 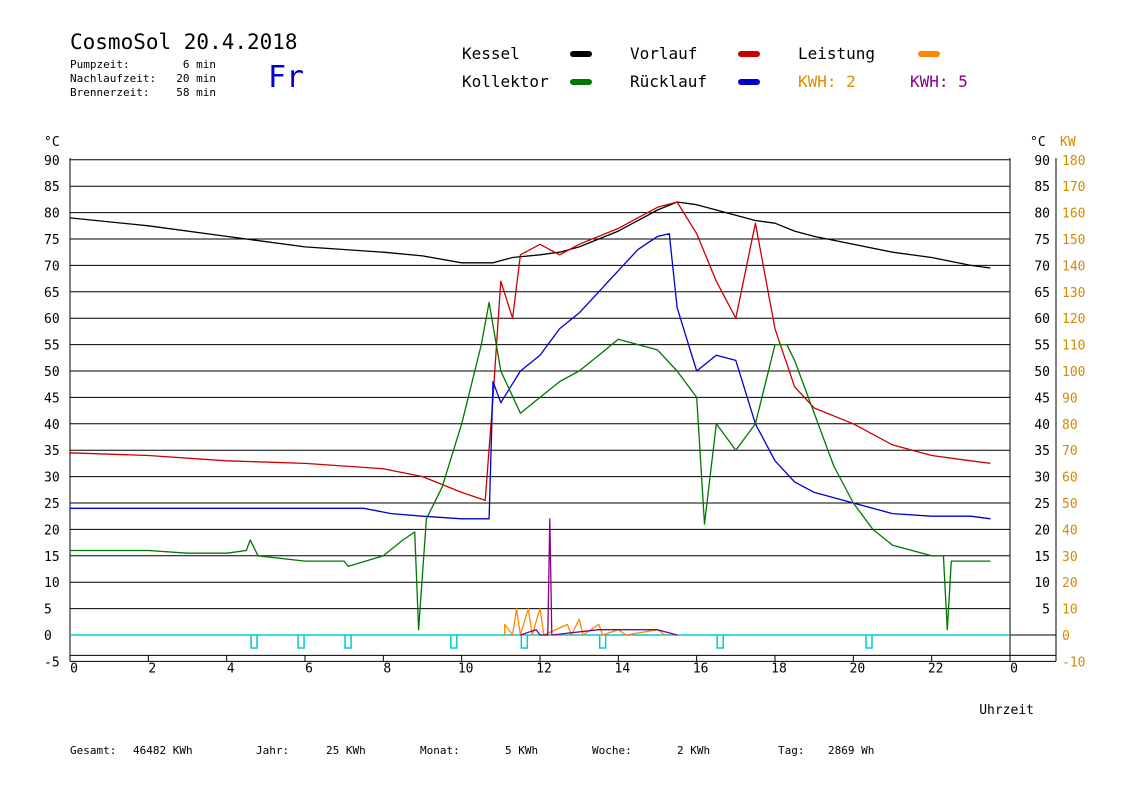 What do you see at coordinates (1066, 636) in the screenshot?
I see `y-tick-label-kw: 0` at bounding box center [1066, 636].